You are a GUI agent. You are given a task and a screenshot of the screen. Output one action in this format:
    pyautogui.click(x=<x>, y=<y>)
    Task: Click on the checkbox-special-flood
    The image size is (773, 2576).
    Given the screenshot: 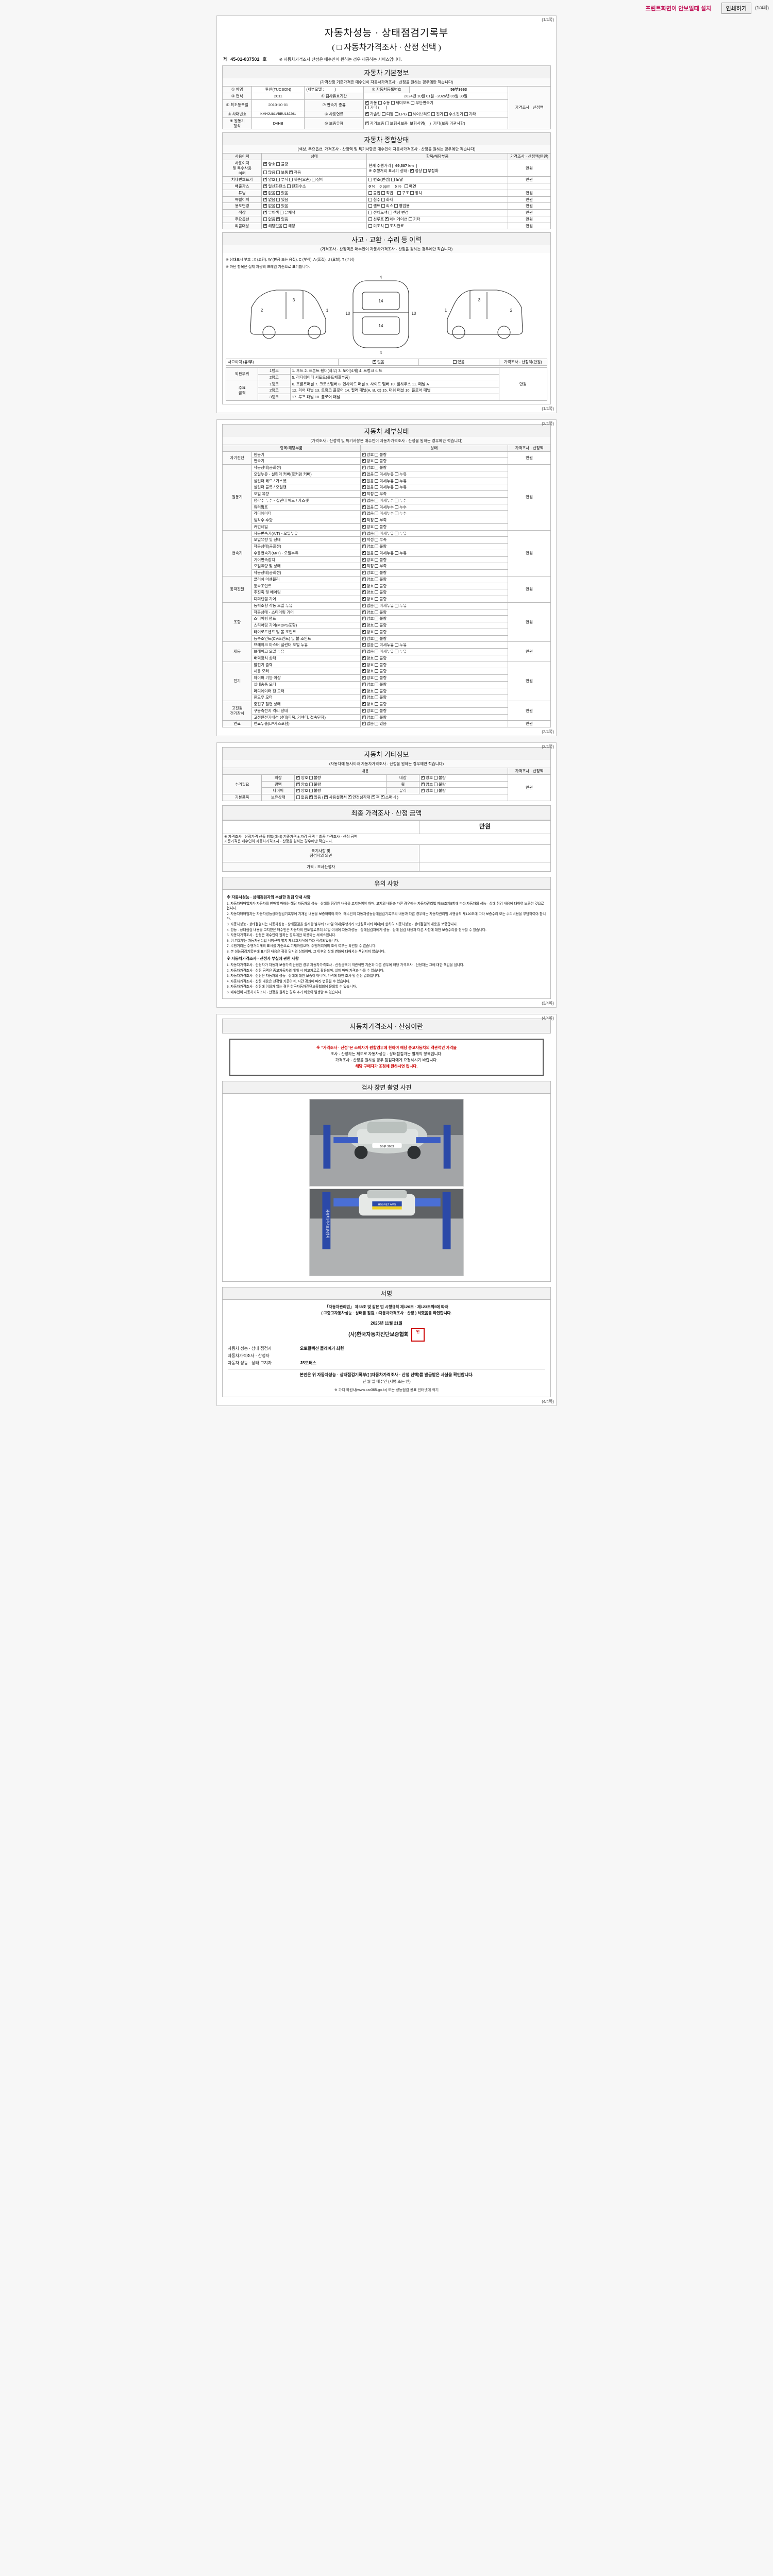 What is the action you would take?
    pyautogui.click(x=370, y=199)
    